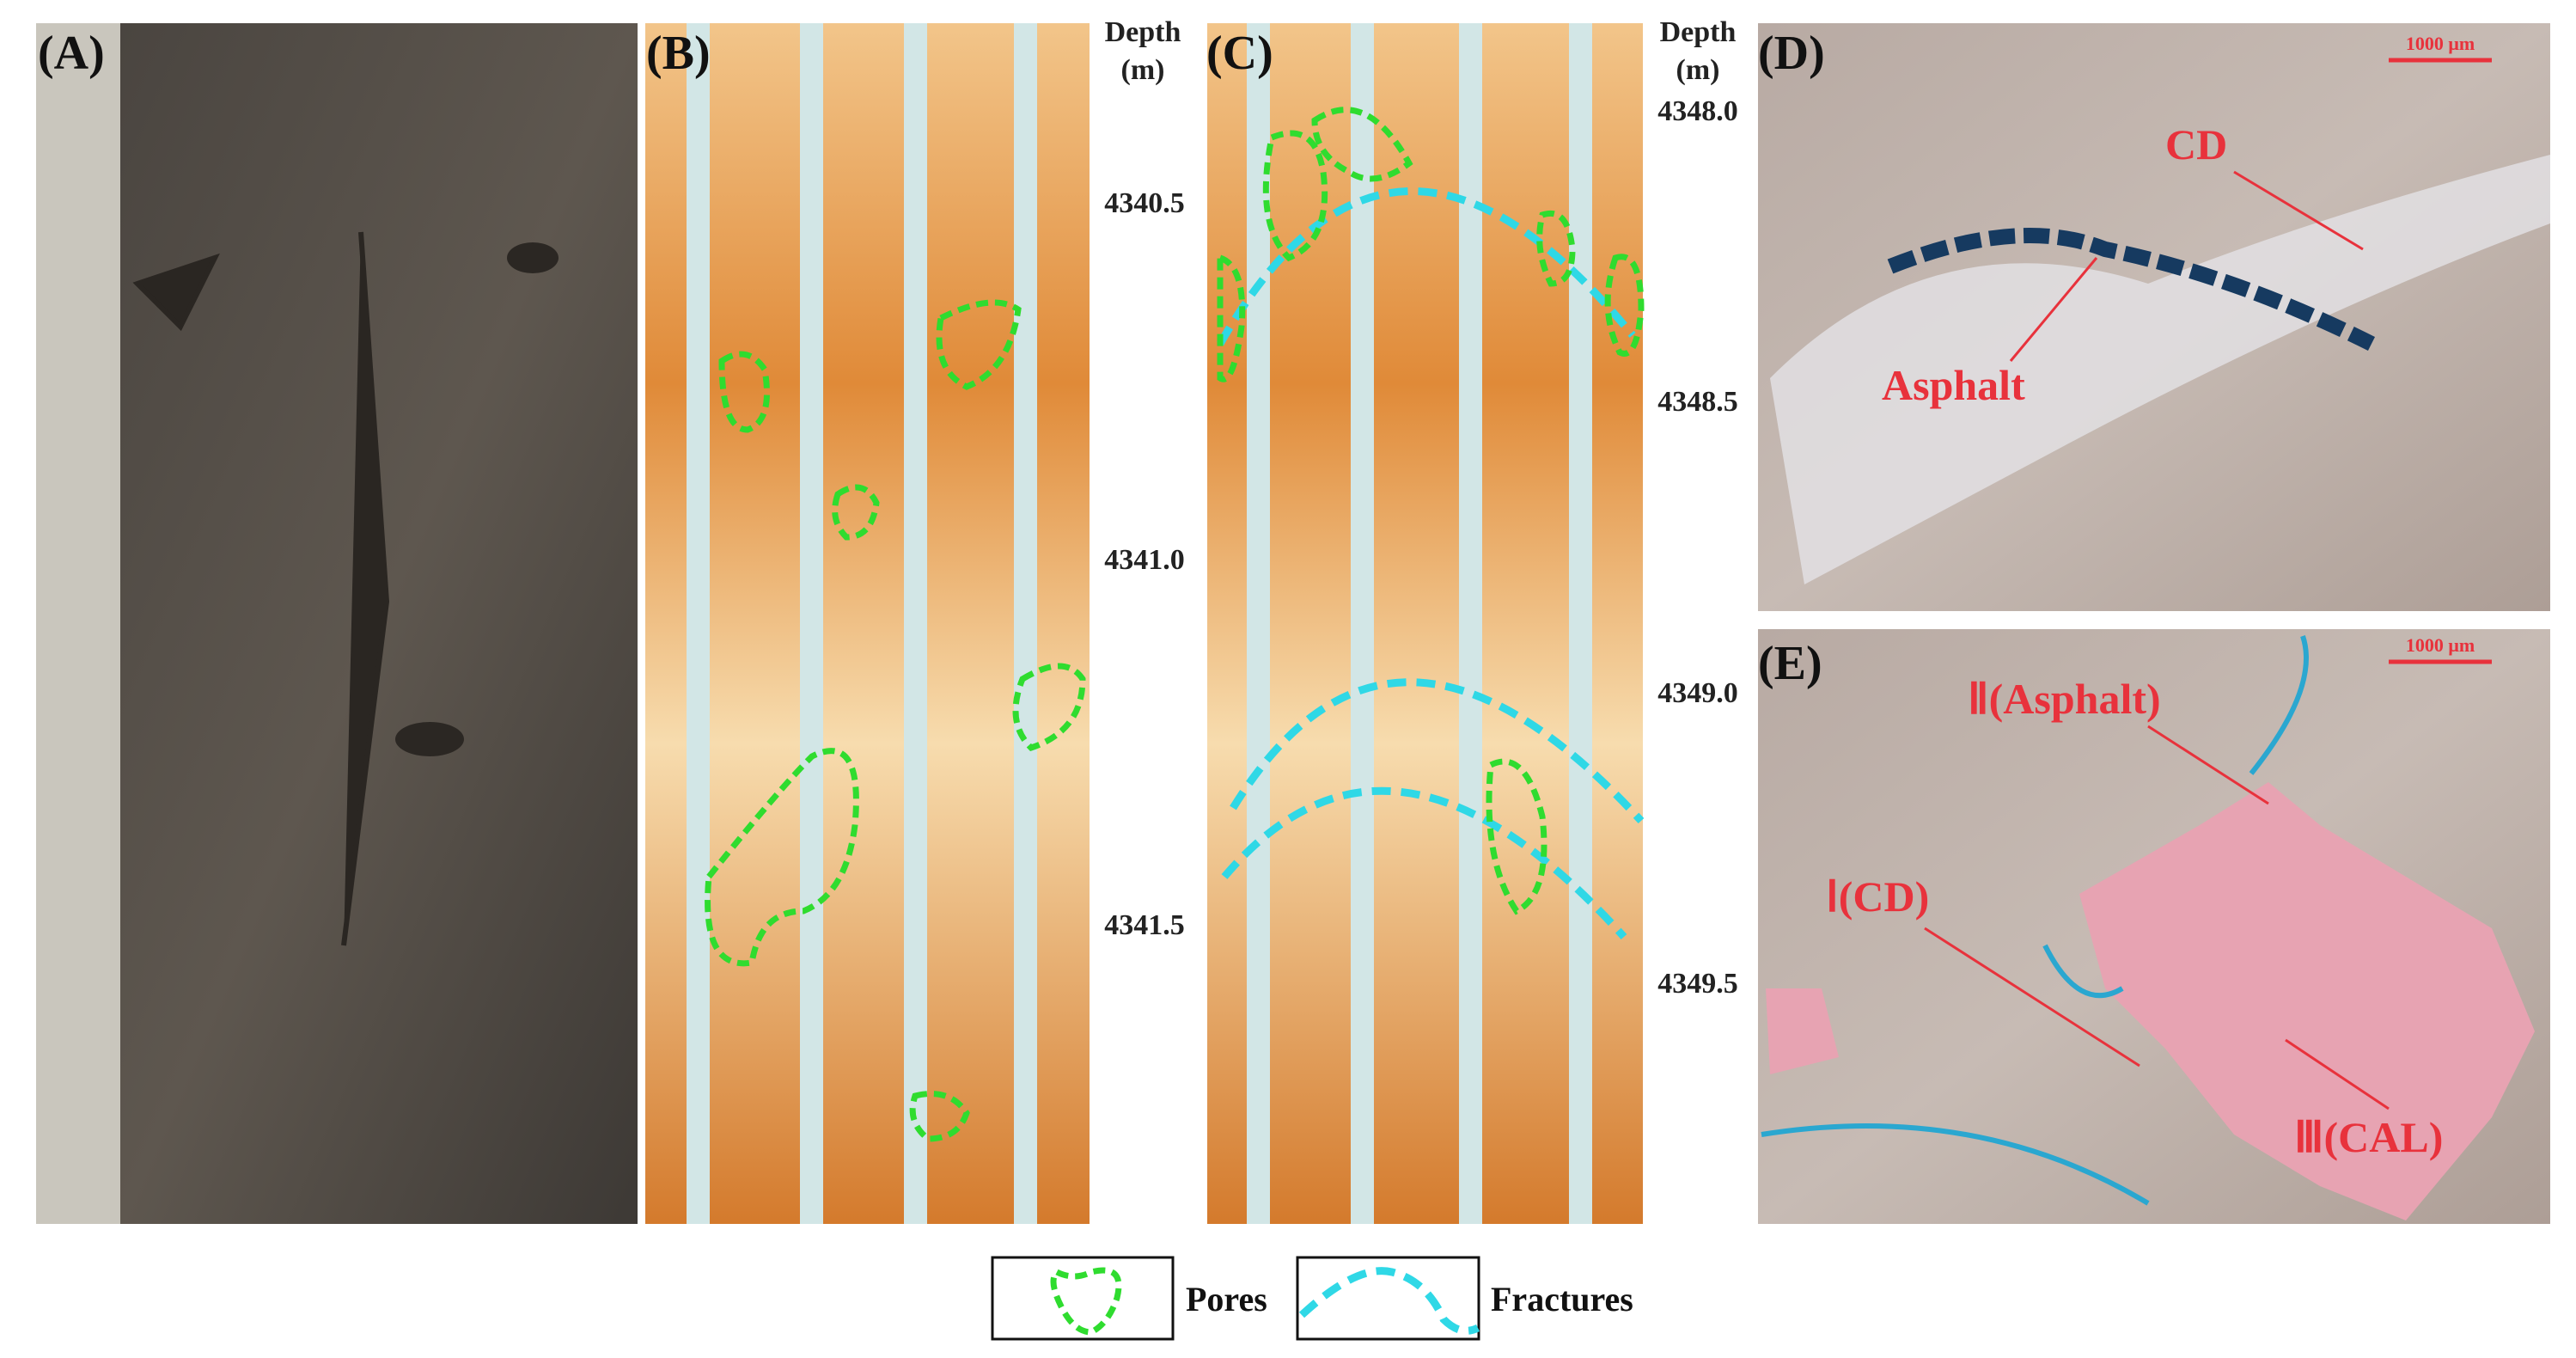  Describe the element at coordinates (1878, 897) in the screenshot. I see `annotation: Ⅰ(CD)` at that location.